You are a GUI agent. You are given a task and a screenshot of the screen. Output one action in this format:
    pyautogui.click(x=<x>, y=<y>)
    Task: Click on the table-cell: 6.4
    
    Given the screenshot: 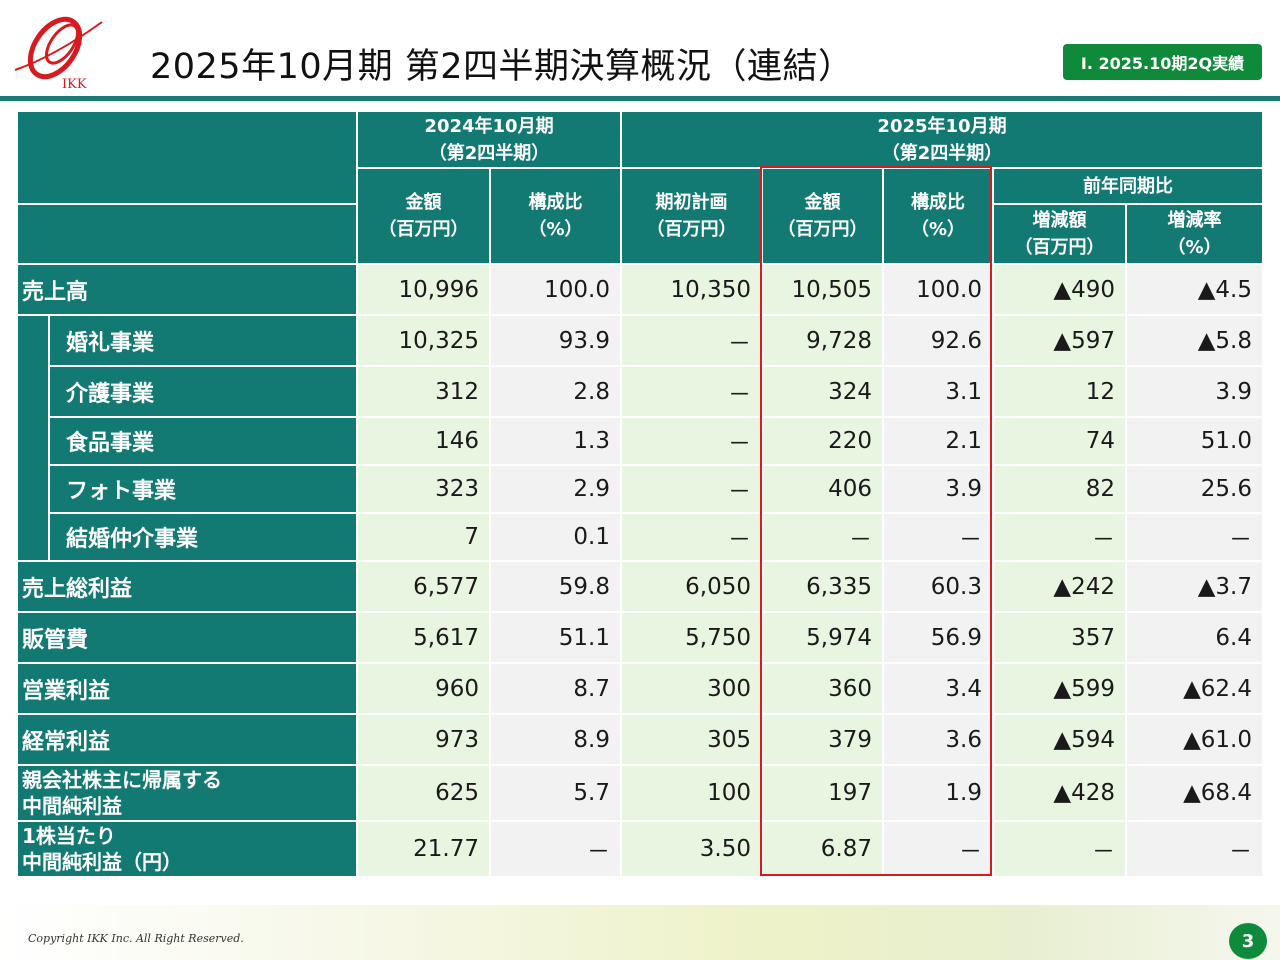 What is the action you would take?
    pyautogui.click(x=1194, y=637)
    